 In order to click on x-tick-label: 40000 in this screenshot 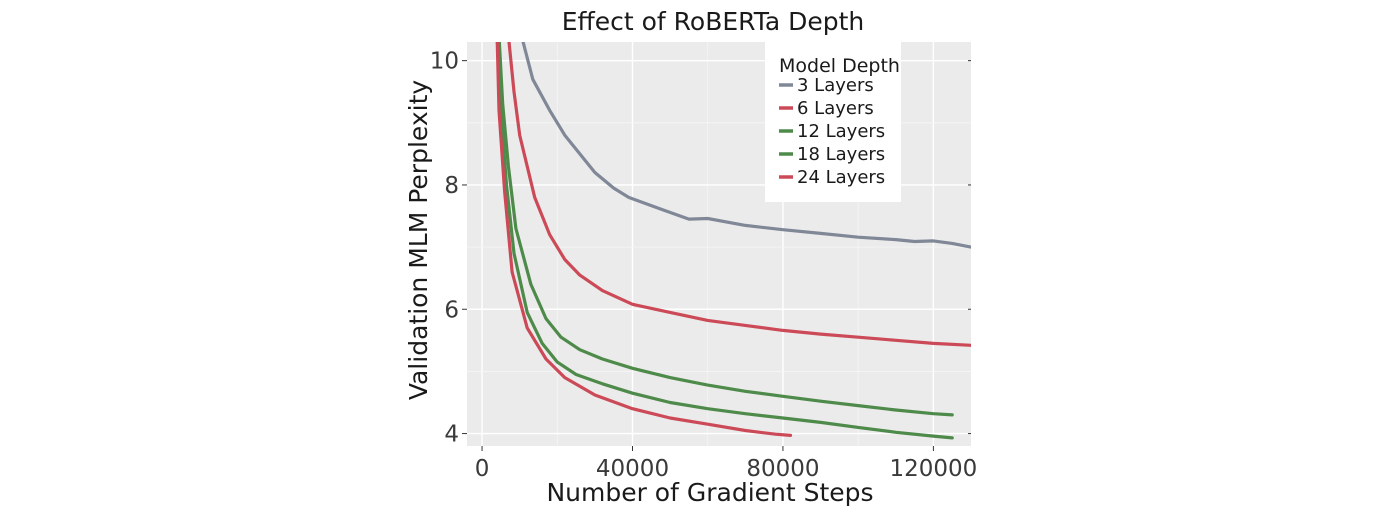, I will do `click(632, 469)`.